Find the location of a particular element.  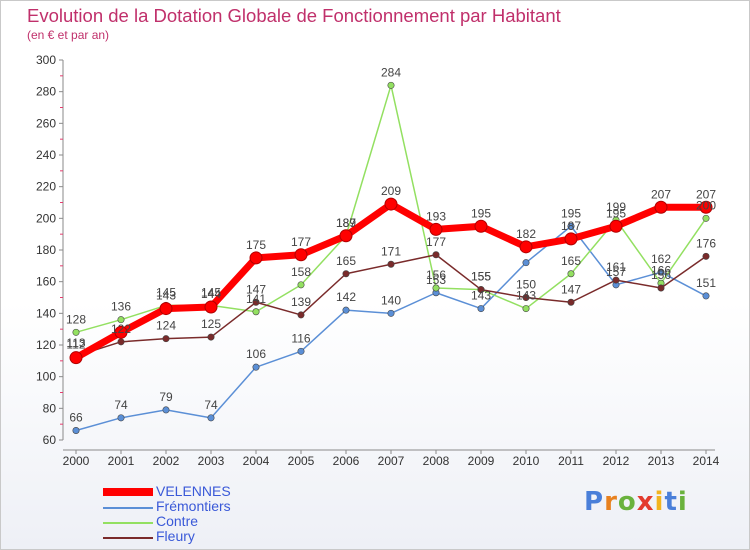

x-tick-label: 2013 is located at coordinates (661, 461).